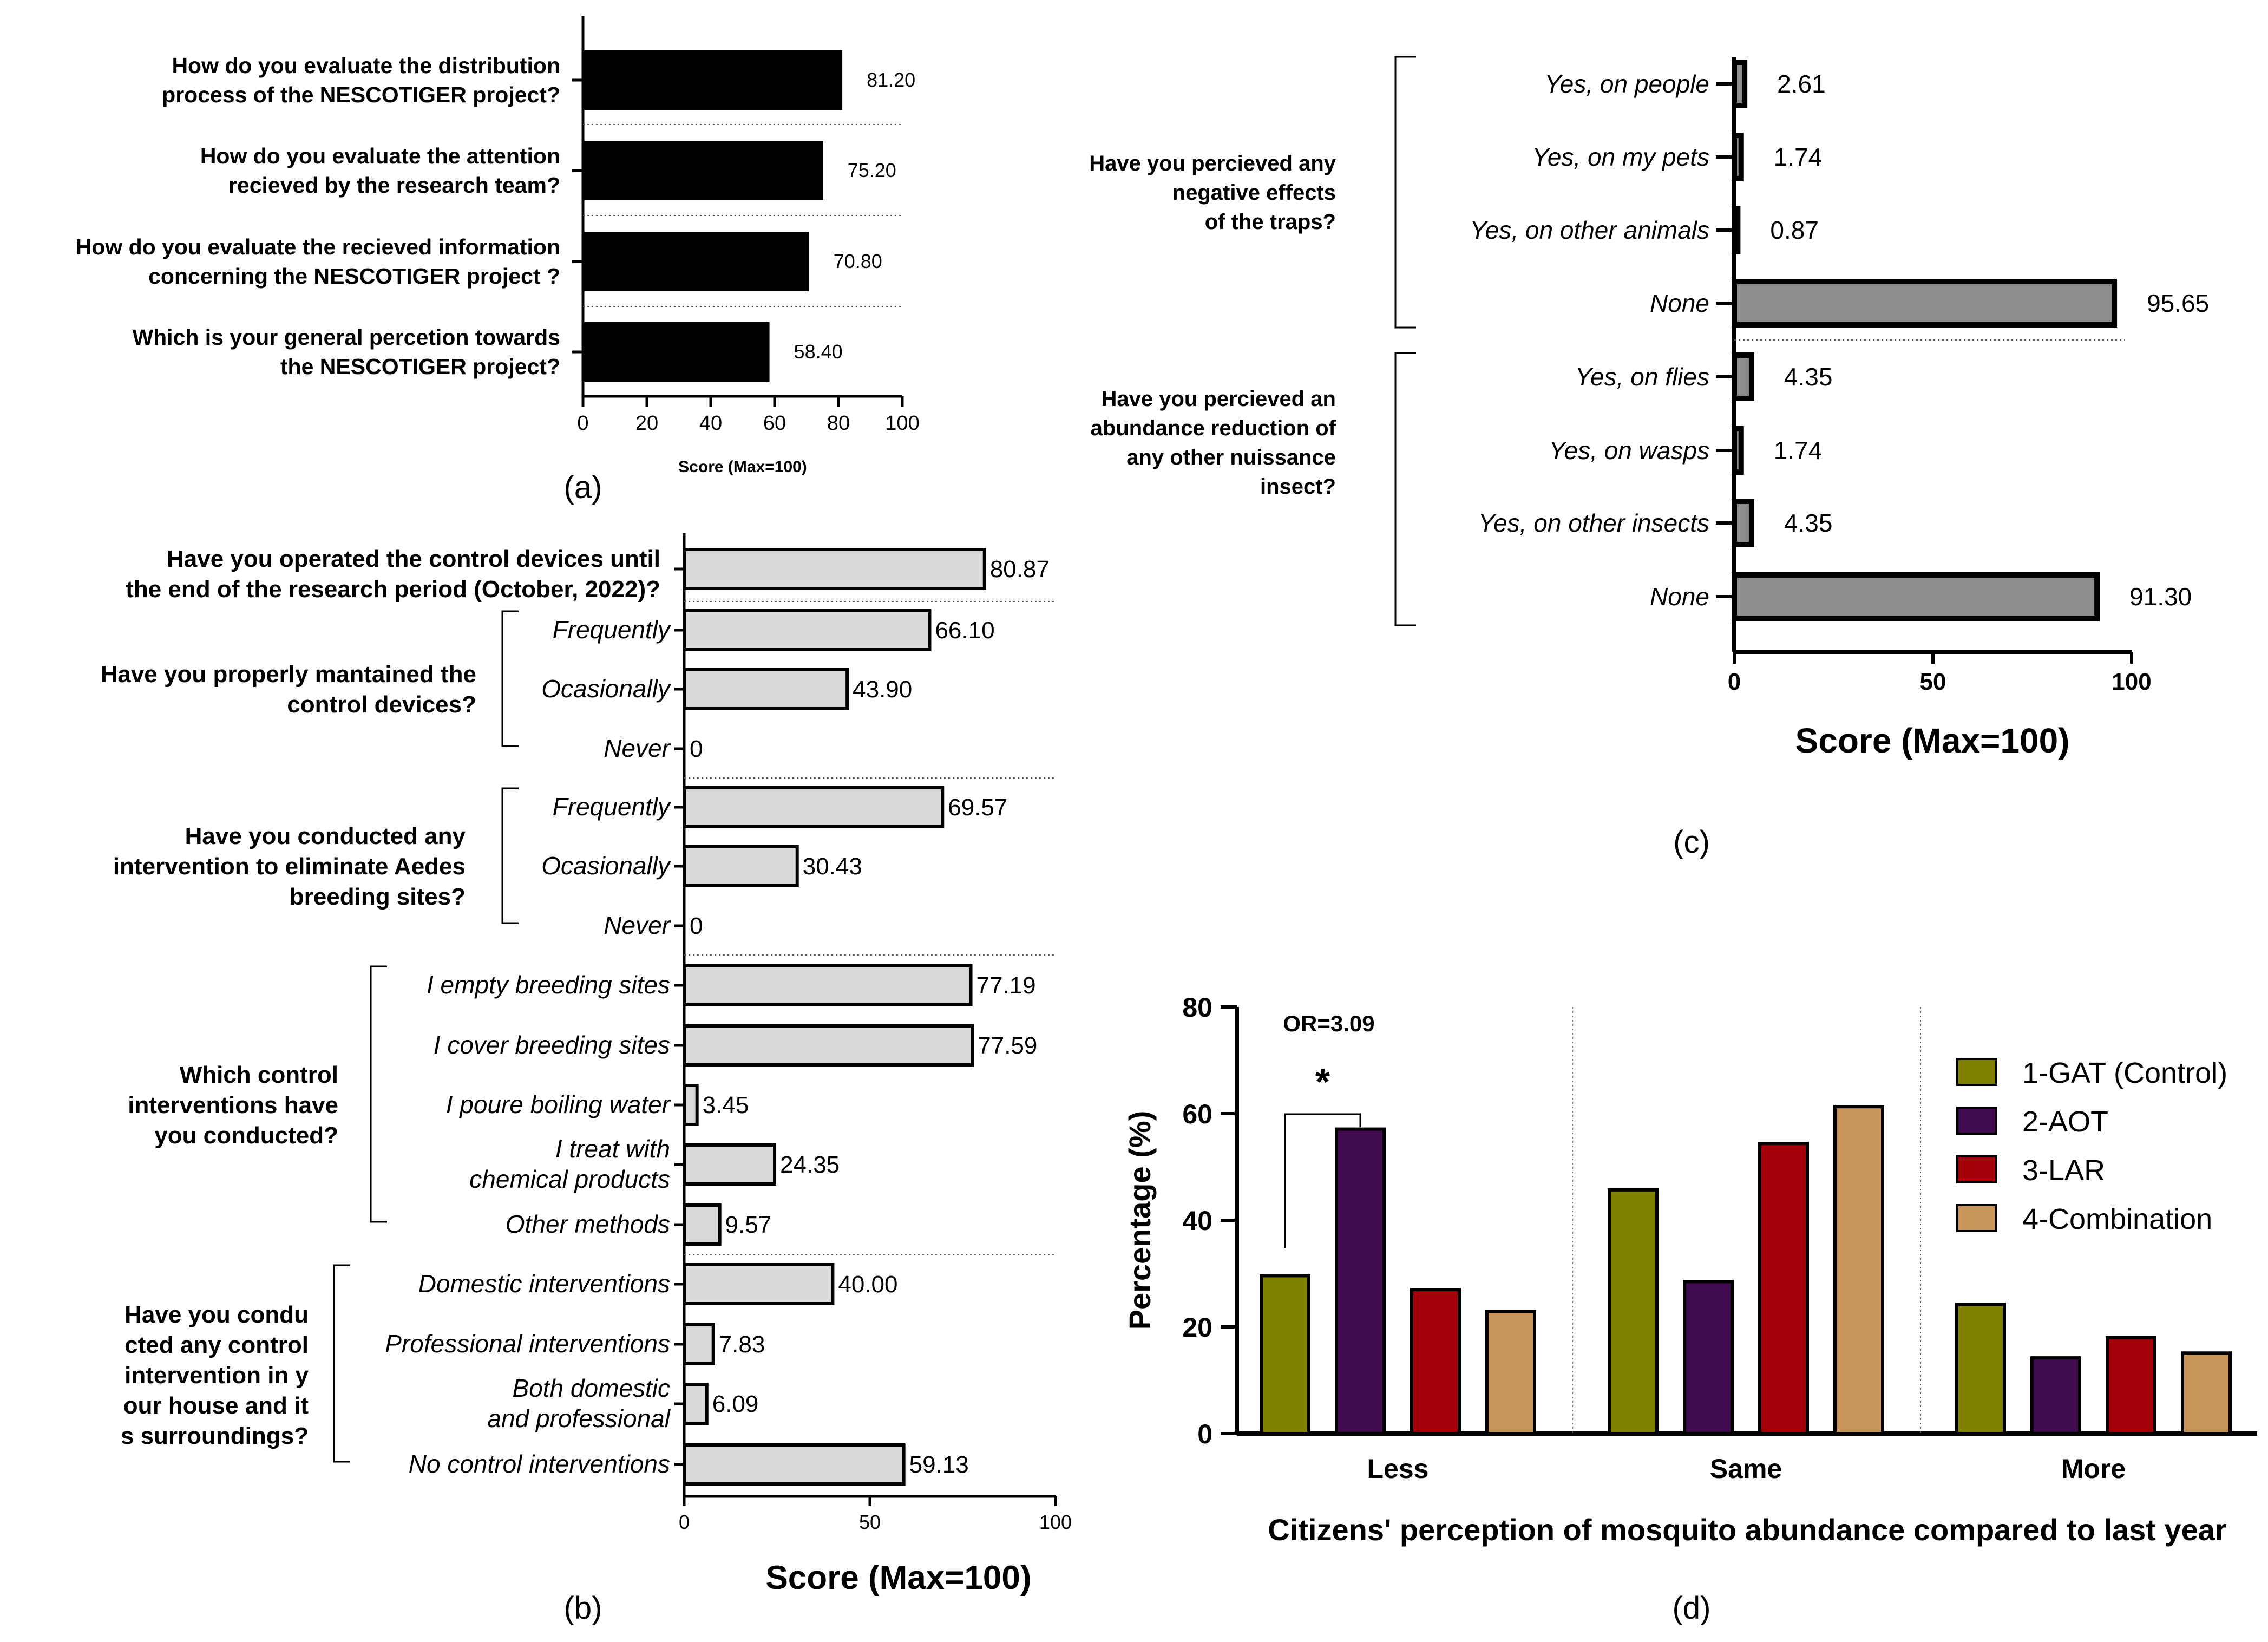 The height and width of the screenshot is (1642, 2268). Describe the element at coordinates (544, 1284) in the screenshot. I see `panel-b-item-label: Domestic interventions` at that location.